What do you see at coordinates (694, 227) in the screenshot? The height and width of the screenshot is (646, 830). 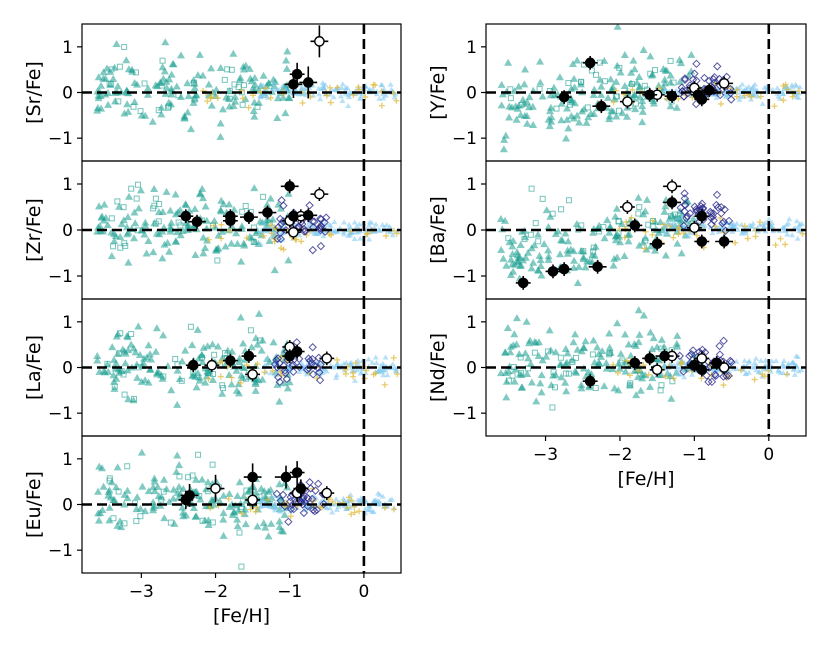 I see `measured-point-open` at bounding box center [694, 227].